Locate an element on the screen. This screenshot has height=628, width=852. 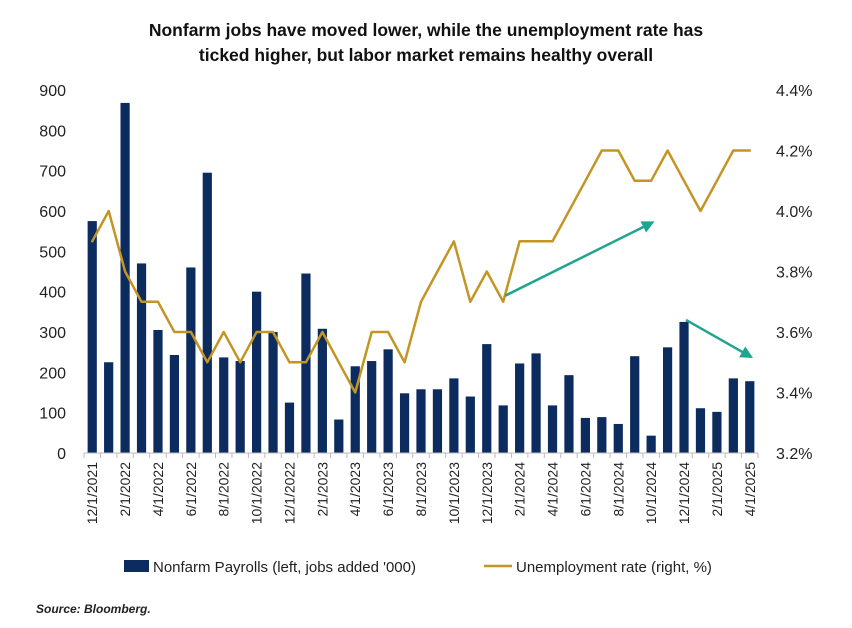
x-tick-label: 8/1/2023 is located at coordinates (421, 489).